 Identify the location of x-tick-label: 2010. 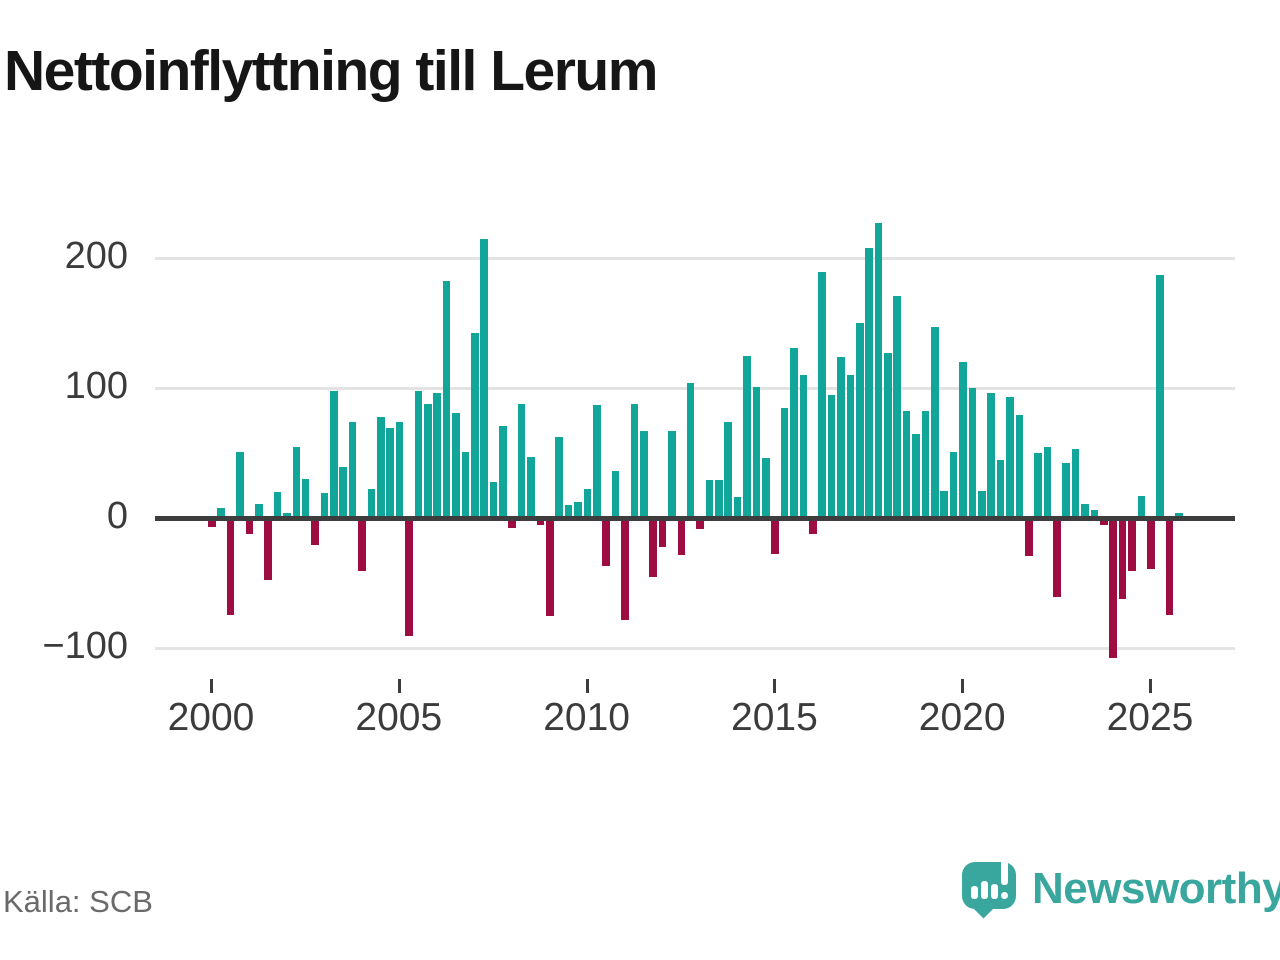
(586, 717).